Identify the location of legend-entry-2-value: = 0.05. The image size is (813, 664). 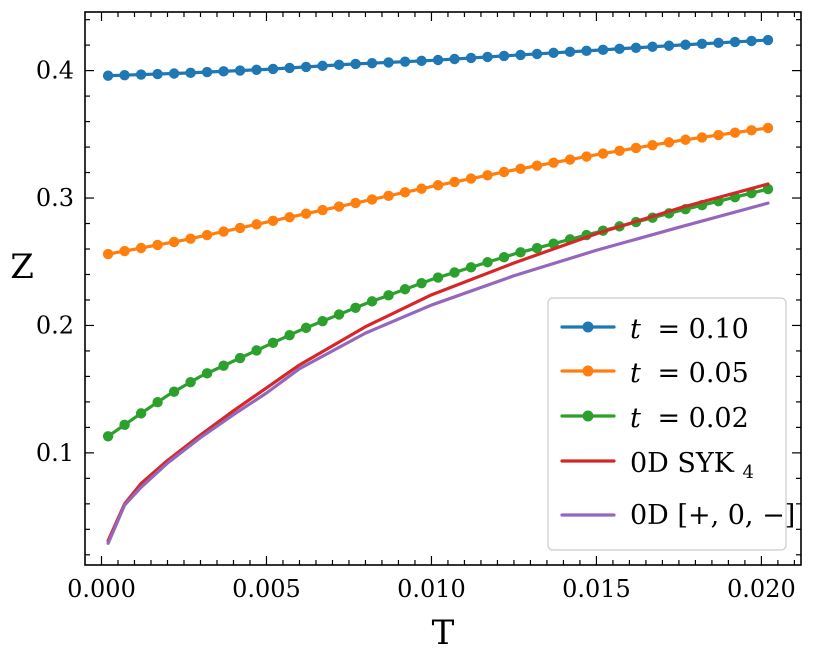
(702, 373).